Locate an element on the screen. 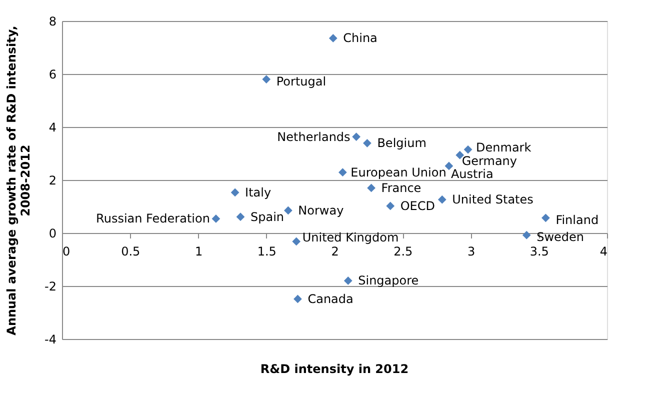 The width and height of the screenshot is (664, 399). data-label: Austria is located at coordinates (472, 173).